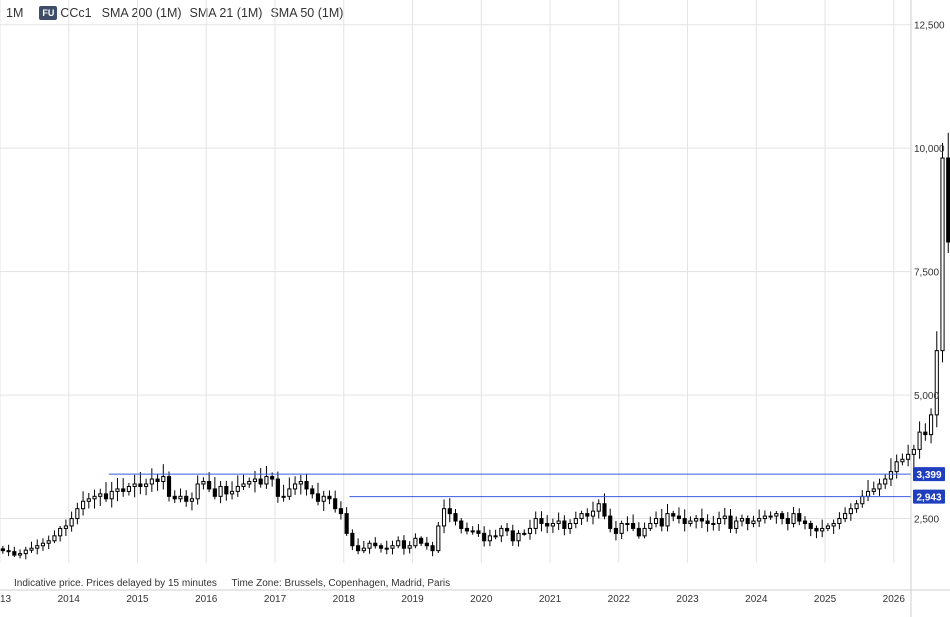  Describe the element at coordinates (69, 599) in the screenshot. I see `x-tick-label: 2014` at that location.